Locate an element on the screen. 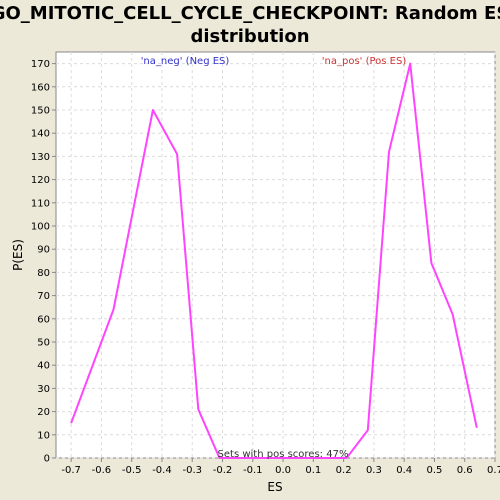  y-tick-label: 50 is located at coordinates (43, 343).